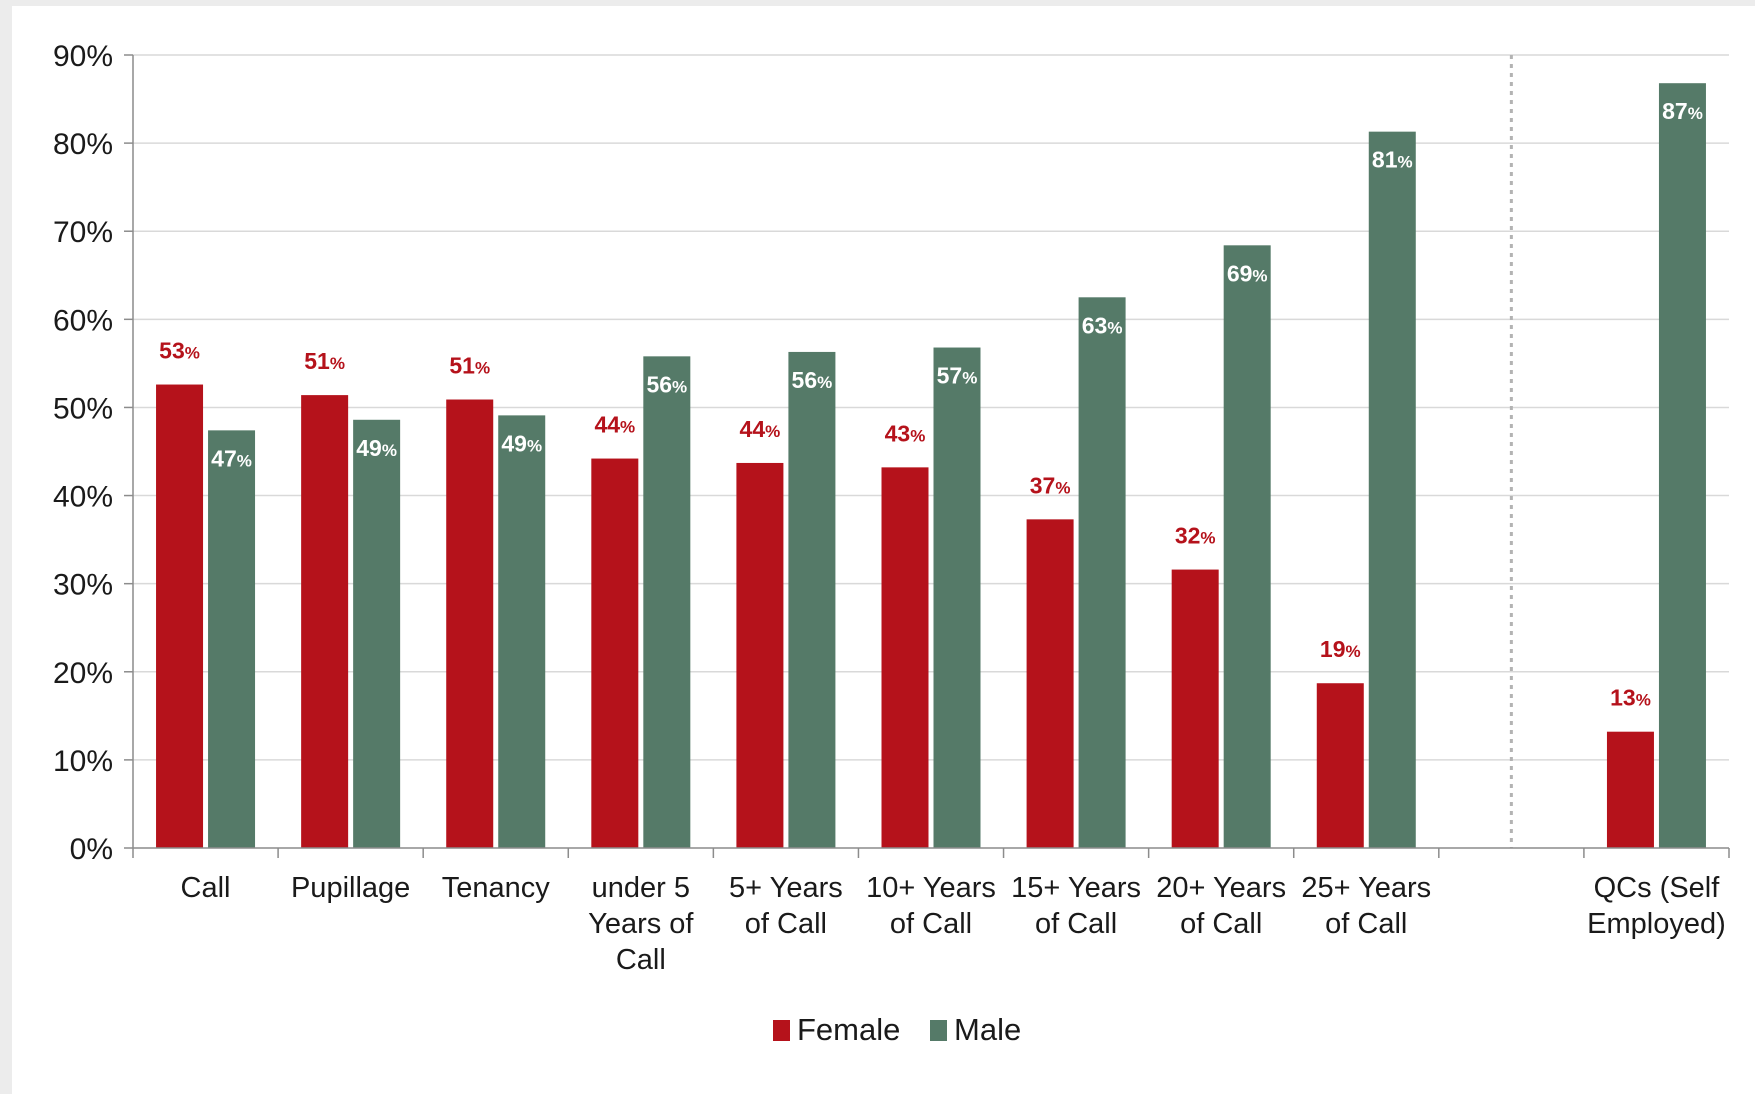  What do you see at coordinates (786, 906) in the screenshot?
I see `x-category-label: 5+ Years of Call` at bounding box center [786, 906].